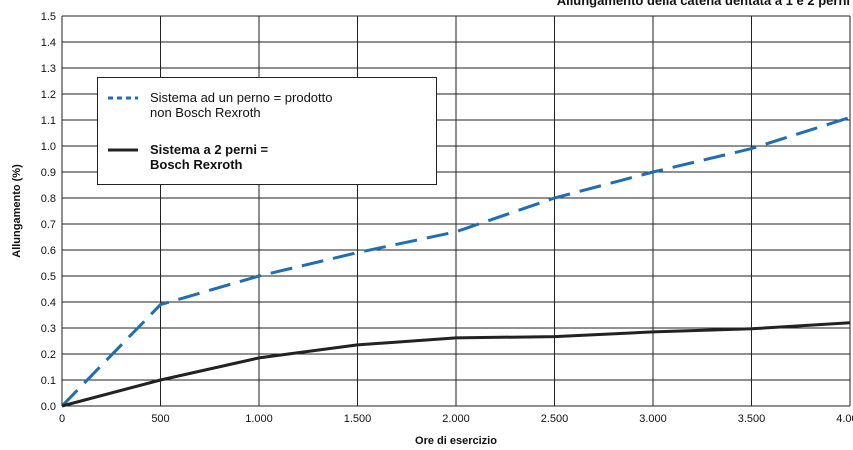 The image size is (853, 450). Describe the element at coordinates (844, 419) in the screenshot. I see `x-tick-label: 4.000` at that location.